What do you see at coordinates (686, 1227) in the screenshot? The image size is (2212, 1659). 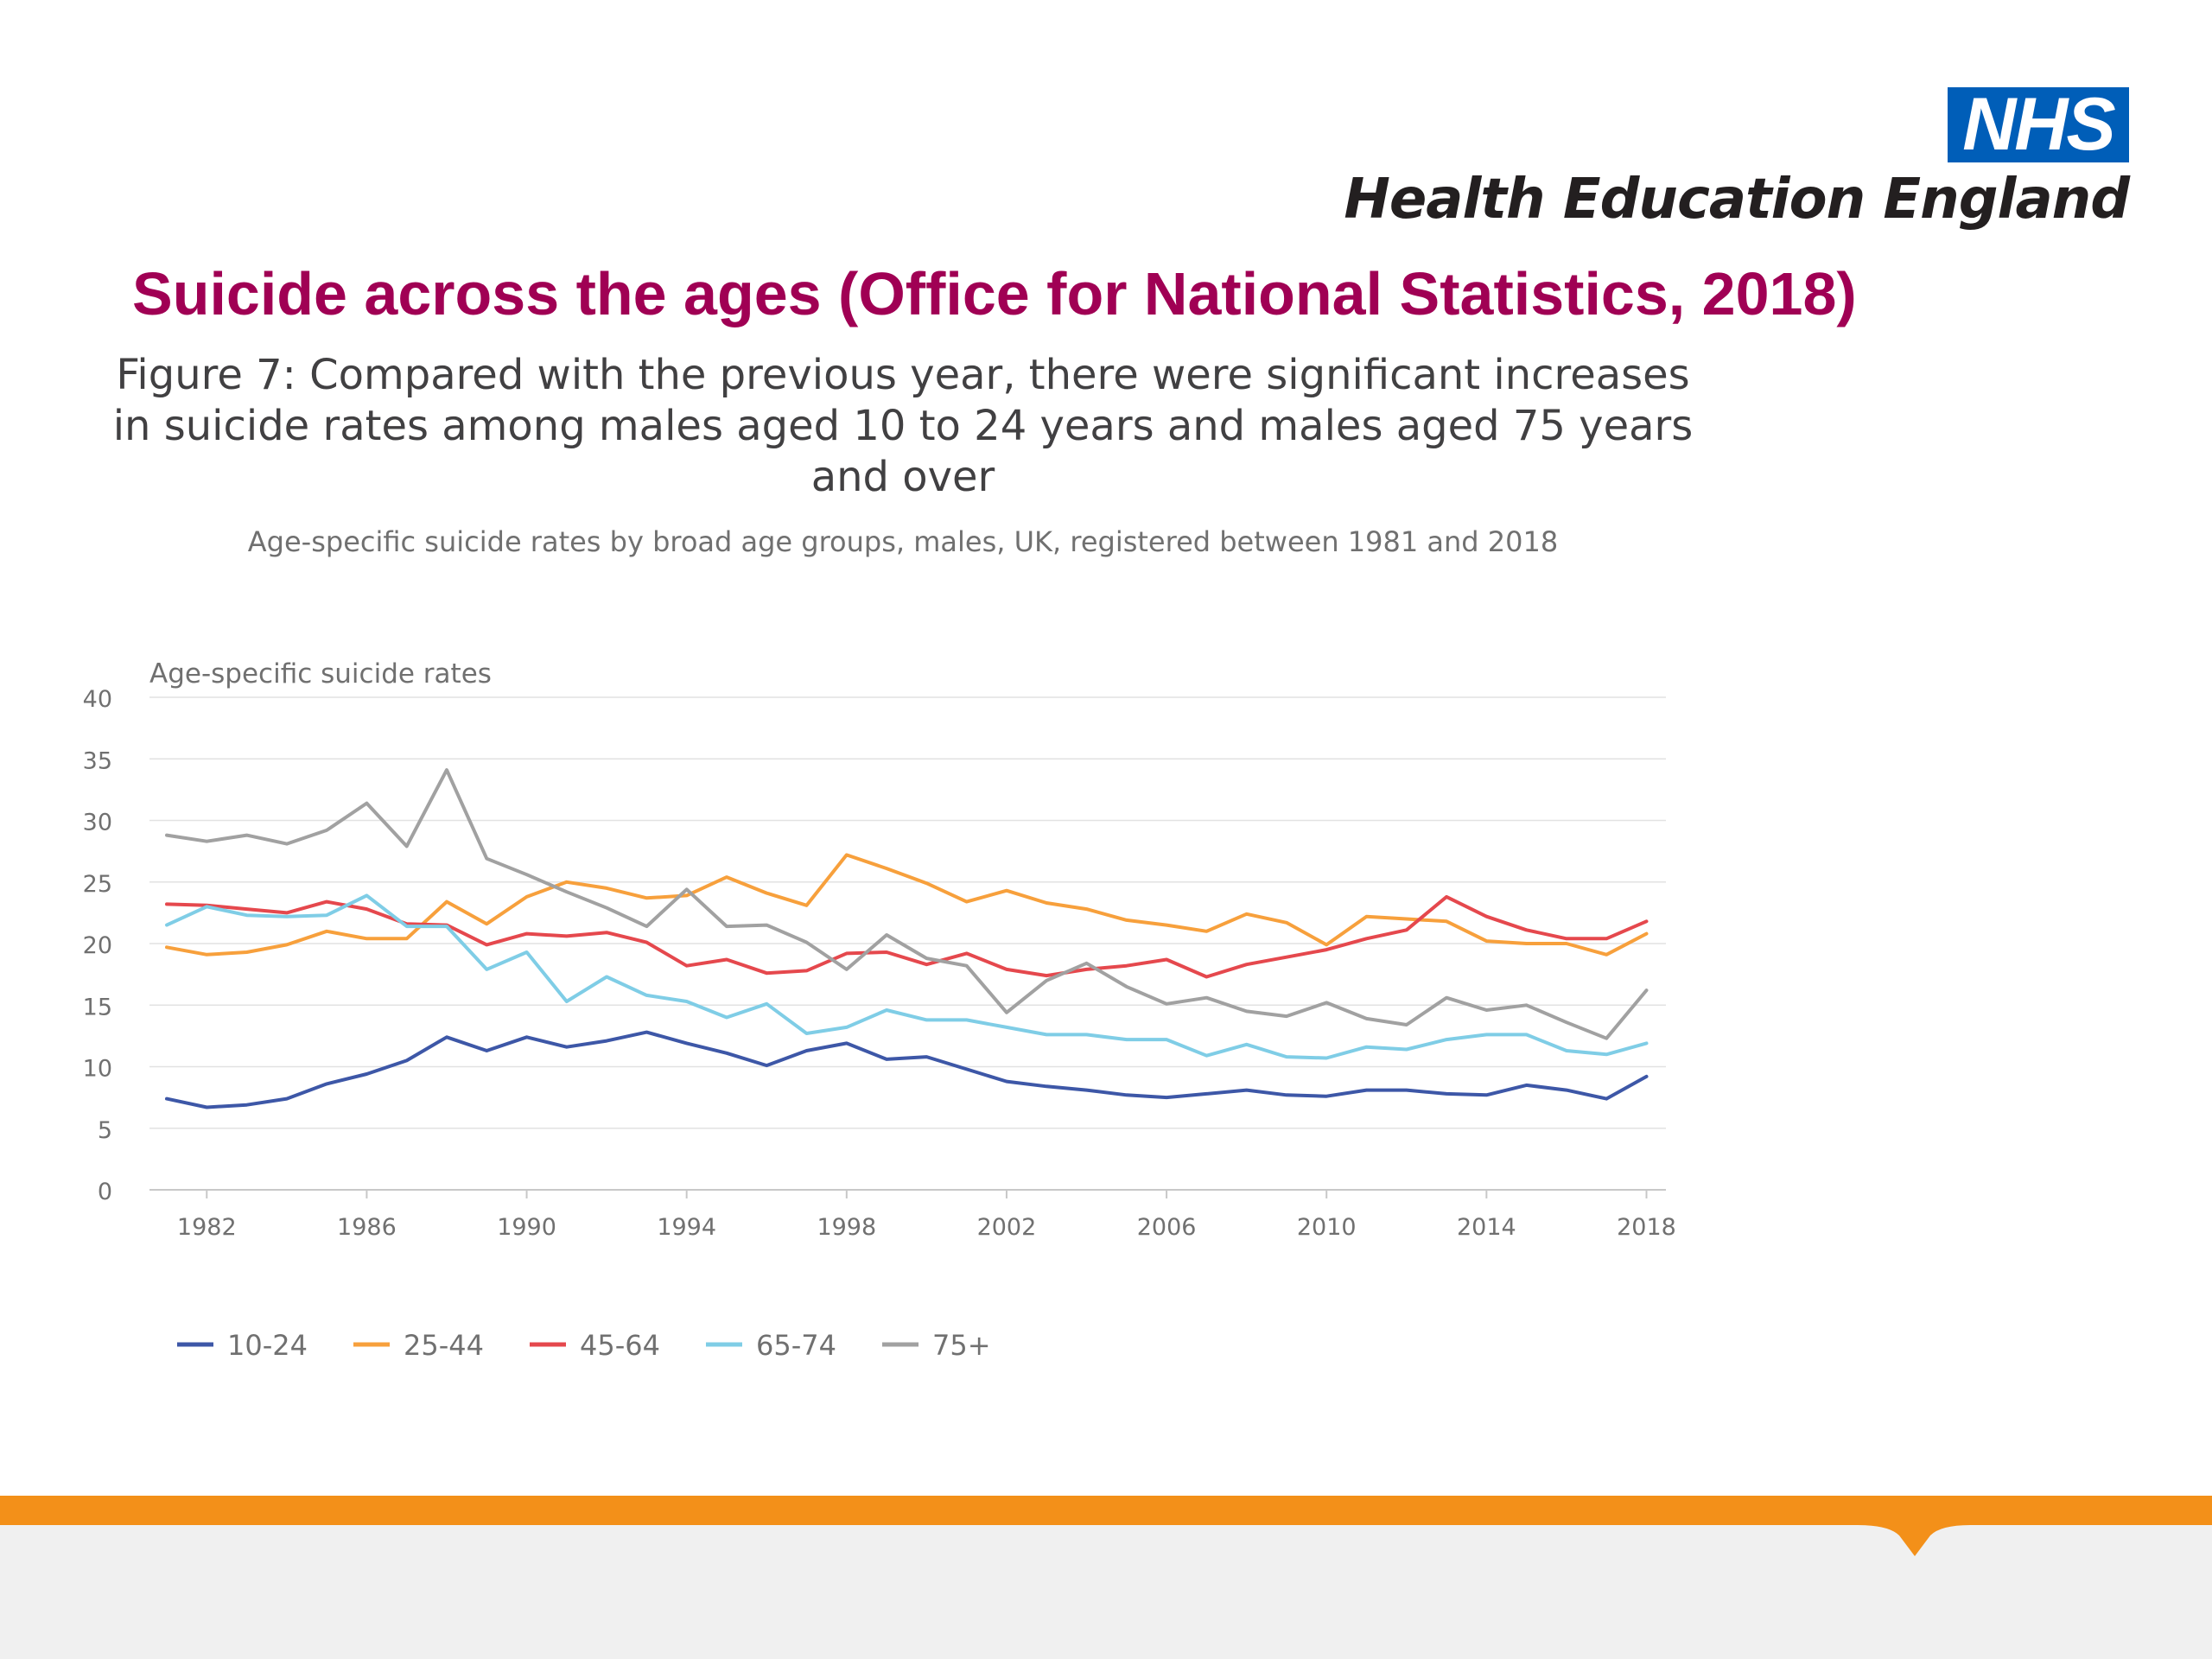 I see `x-tick-label: 1994` at bounding box center [686, 1227].